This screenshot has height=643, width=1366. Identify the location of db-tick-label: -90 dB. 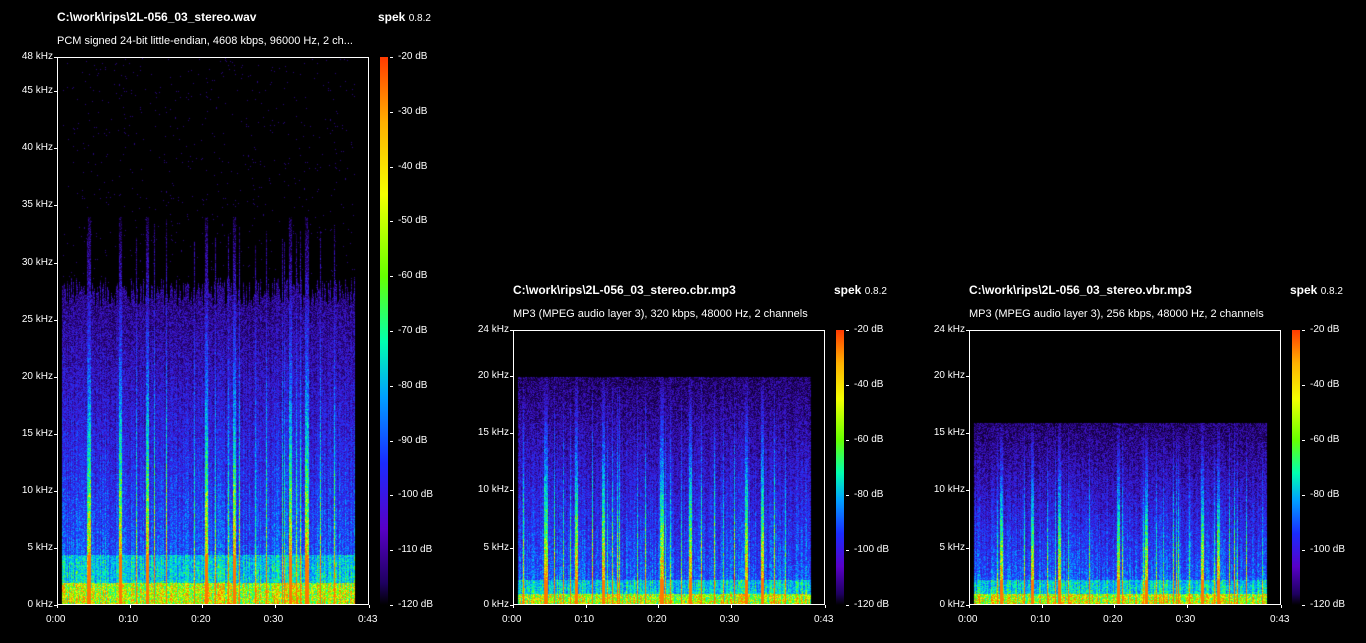
(413, 440).